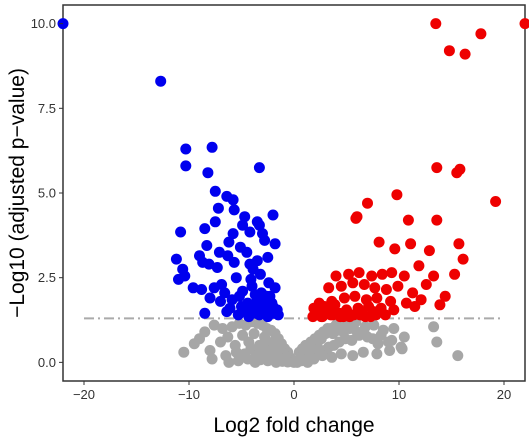 The height and width of the screenshot is (437, 529). I want to click on y-tick-label: 7.5, so click(47, 108).